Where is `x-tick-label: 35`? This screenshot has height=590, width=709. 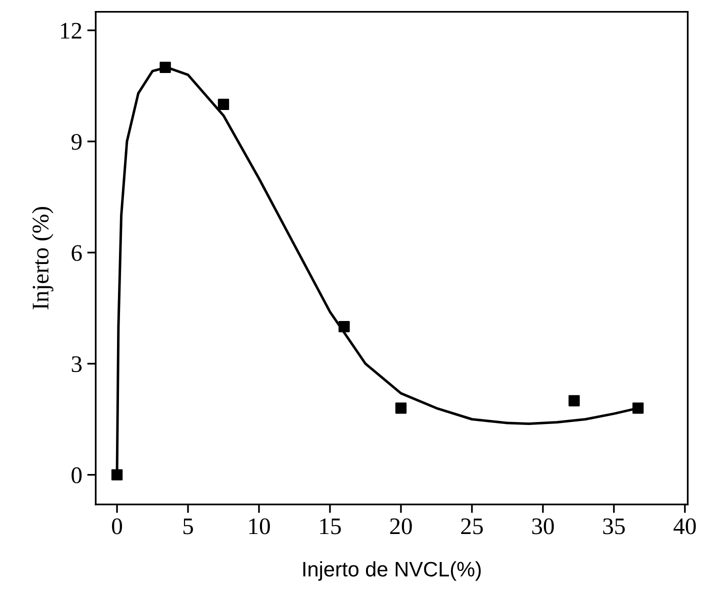
x-tick-label: 35 is located at coordinates (614, 526).